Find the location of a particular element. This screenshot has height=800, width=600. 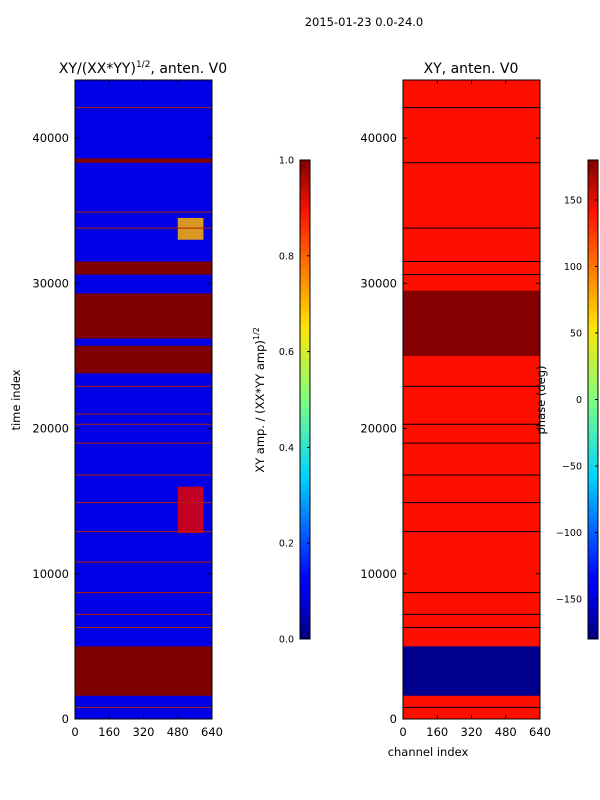

phase-y-tick-label: 30000 is located at coordinates (378, 283).